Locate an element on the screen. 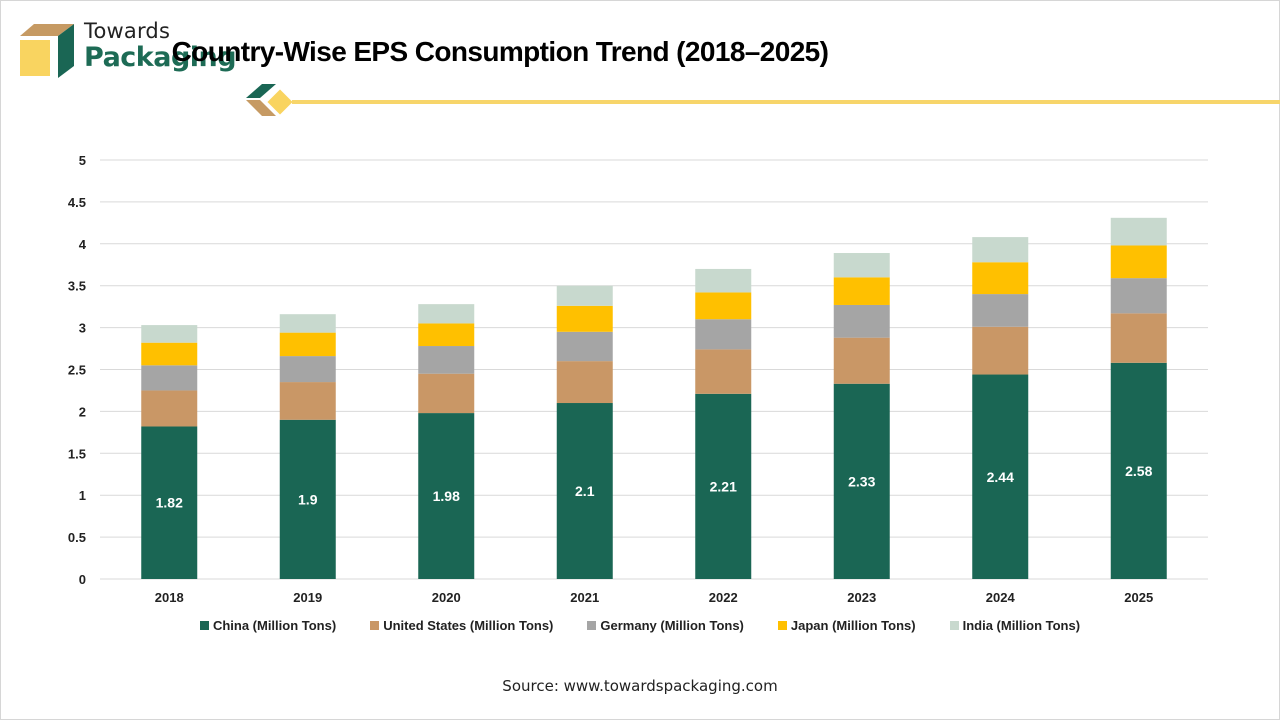 Image resolution: width=1280 pixels, height=720 pixels. x-tick-label: 2023 is located at coordinates (861, 597).